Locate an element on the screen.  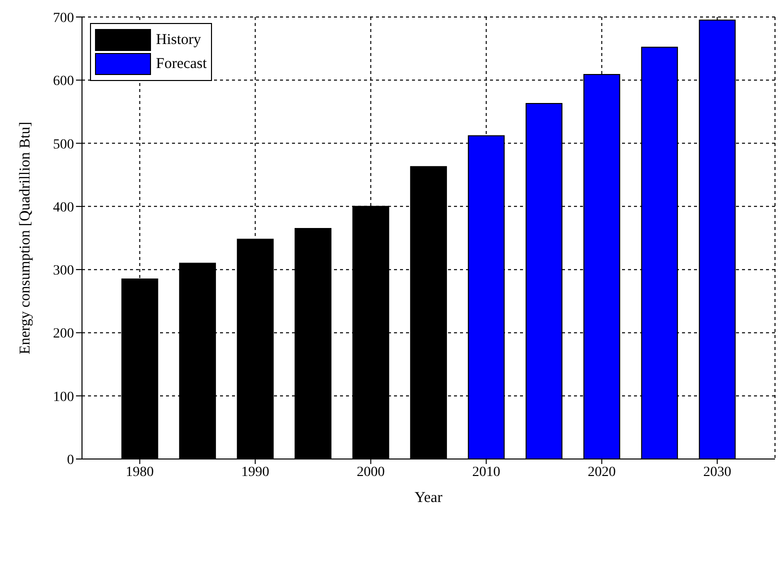
y-tick-label: 300 is located at coordinates (63, 271).